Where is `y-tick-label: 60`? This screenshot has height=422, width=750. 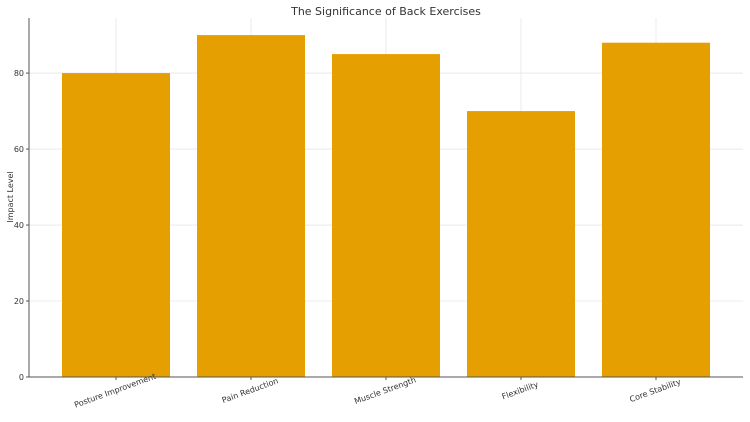
y-tick-label: 60 is located at coordinates (19, 149).